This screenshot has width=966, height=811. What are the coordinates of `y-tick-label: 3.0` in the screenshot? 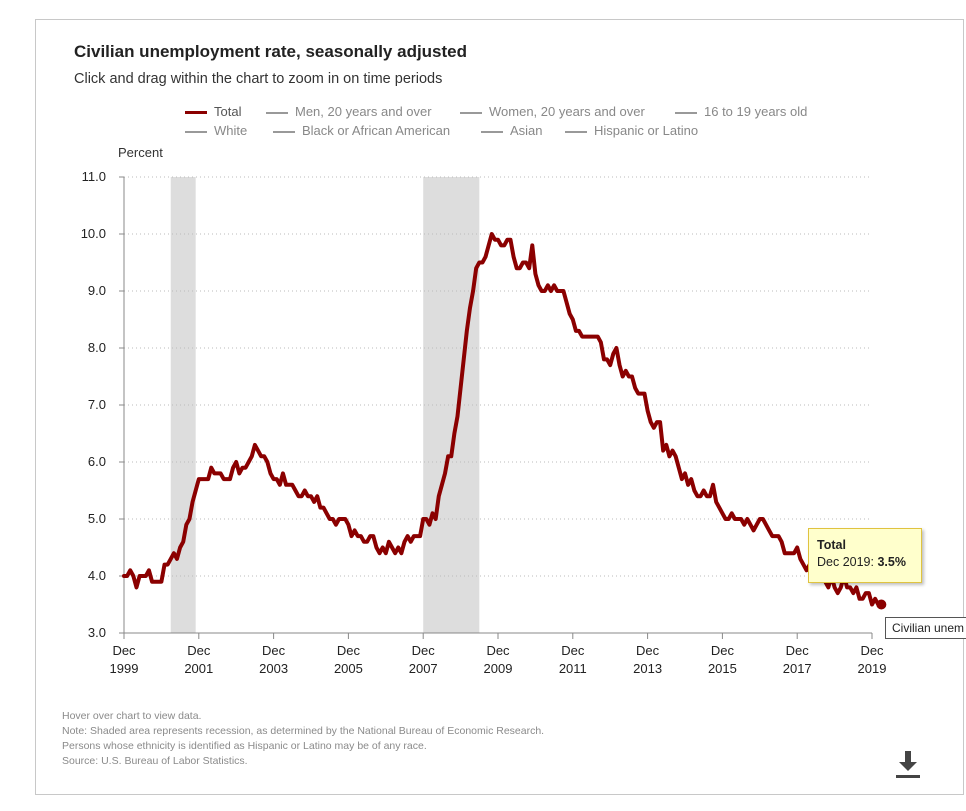 It's located at (97, 632).